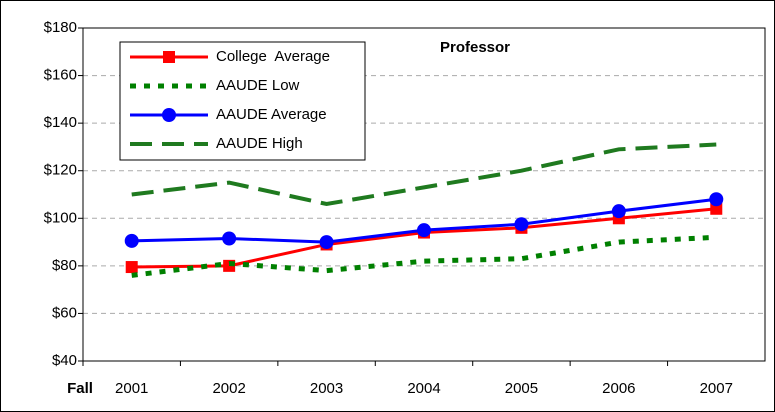 The image size is (775, 412). Describe the element at coordinates (228, 388) in the screenshot. I see `x-tick-label: 2002` at that location.